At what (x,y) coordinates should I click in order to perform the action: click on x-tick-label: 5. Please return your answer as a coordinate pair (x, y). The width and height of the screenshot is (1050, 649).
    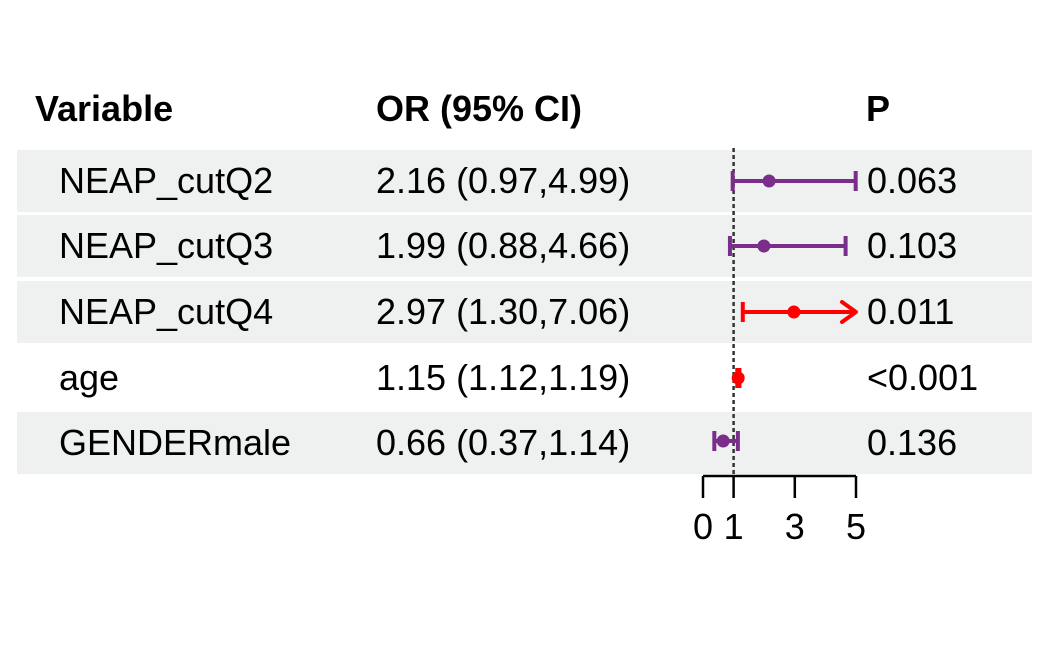
    Looking at the image, I should click on (856, 526).